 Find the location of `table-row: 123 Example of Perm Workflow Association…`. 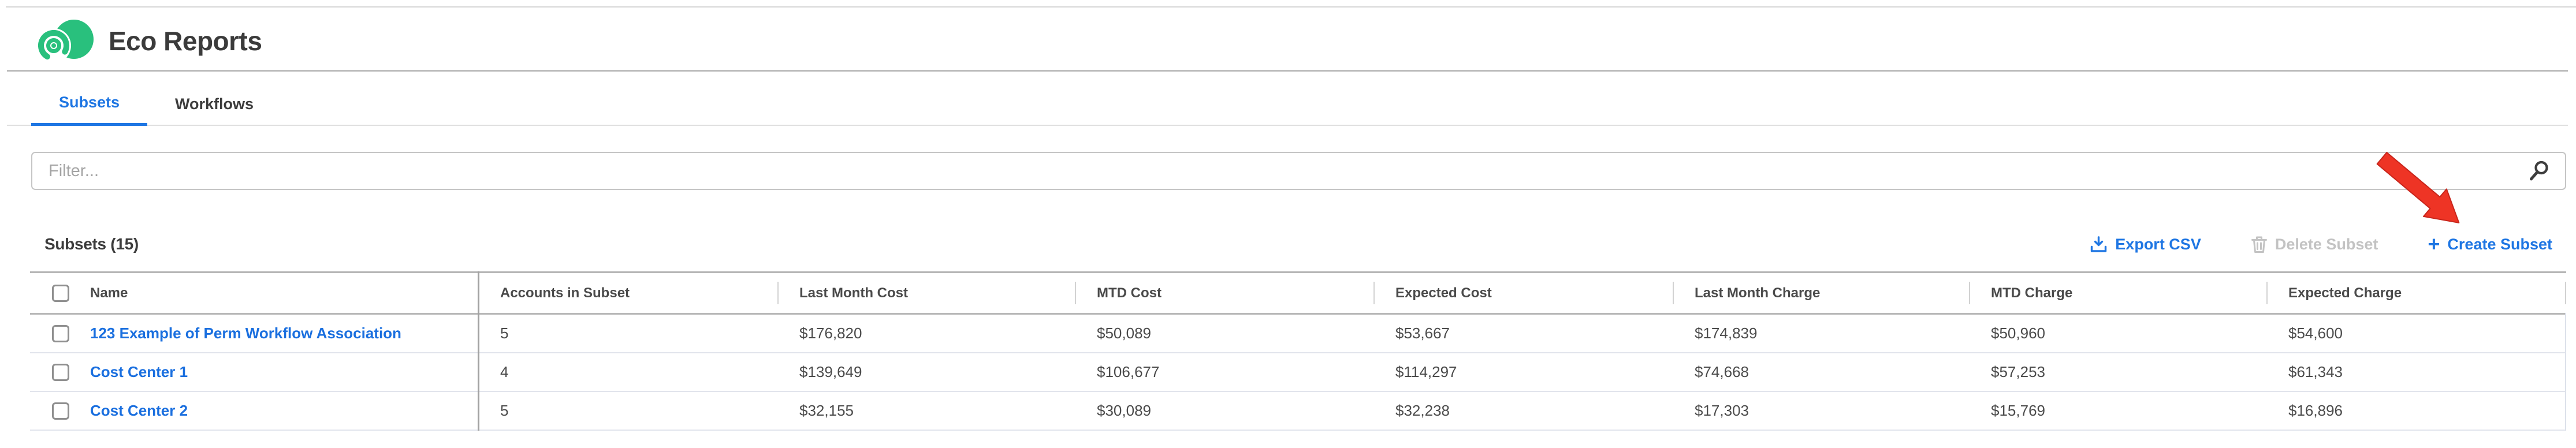

table-row: 123 Example of Perm Workflow Association… is located at coordinates (1298, 334).